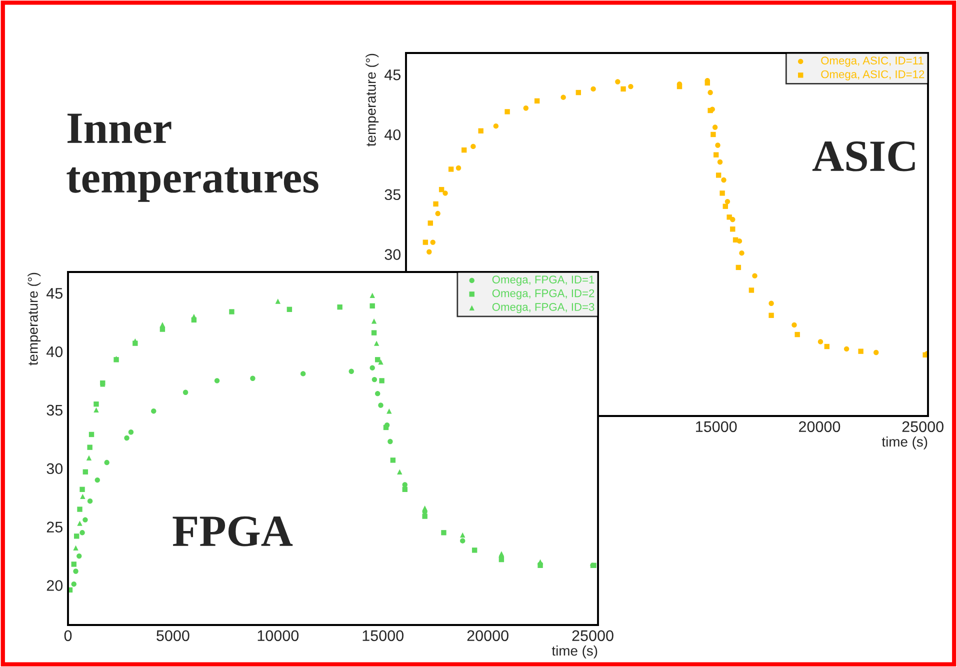  What do you see at coordinates (173, 636) in the screenshot?
I see `x-tick-label: 5000` at bounding box center [173, 636].